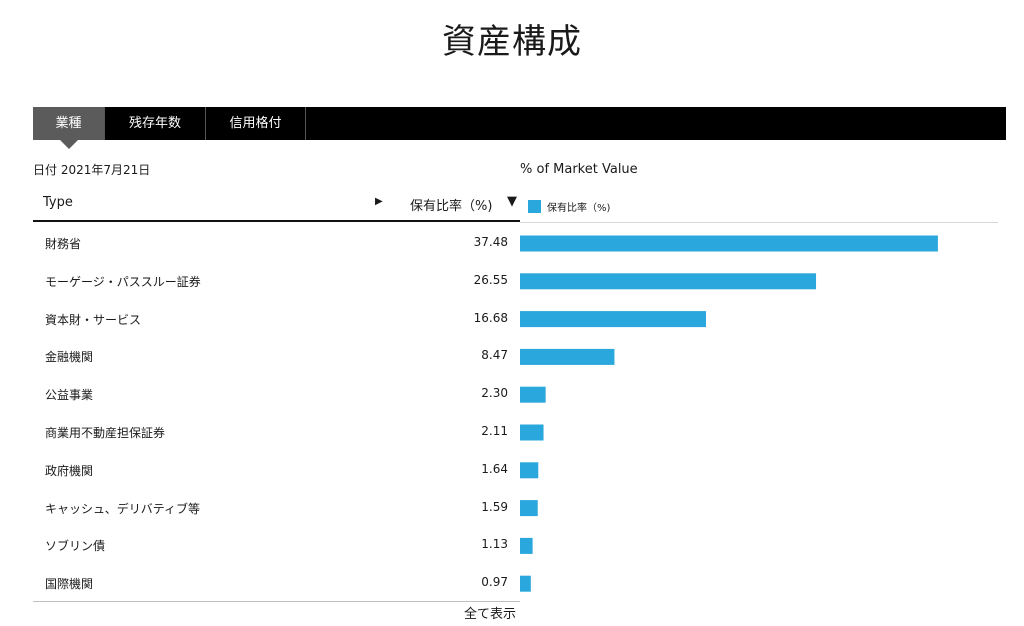 This screenshot has height=626, width=1024. I want to click on row-type-label: 公益事業, so click(69, 395).